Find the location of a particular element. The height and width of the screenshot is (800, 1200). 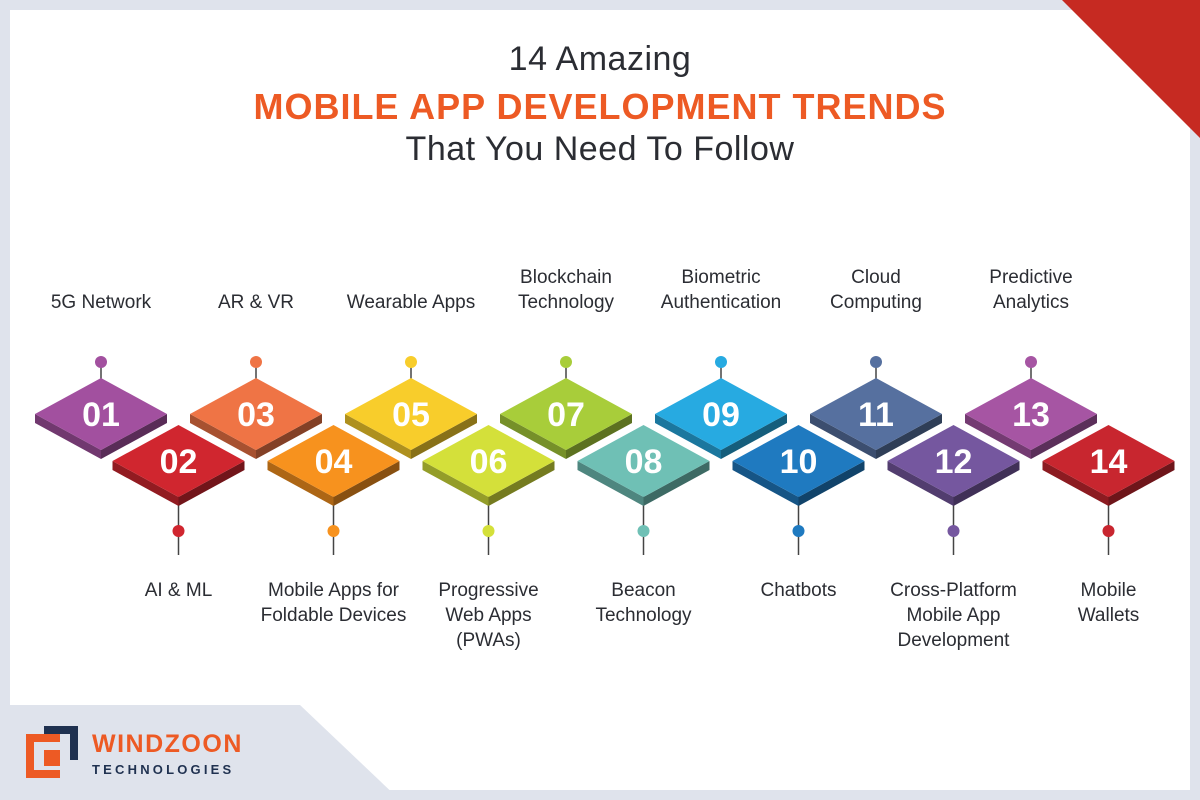

title-line-3: That You Need To Follow is located at coordinates (600, 149).